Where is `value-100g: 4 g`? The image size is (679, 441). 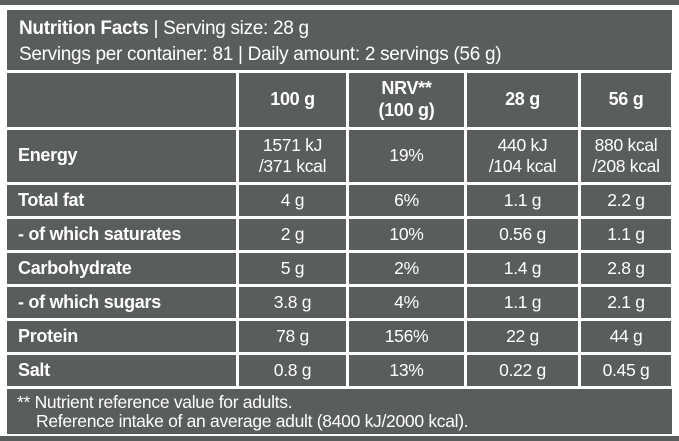 value-100g: 4 g is located at coordinates (292, 200).